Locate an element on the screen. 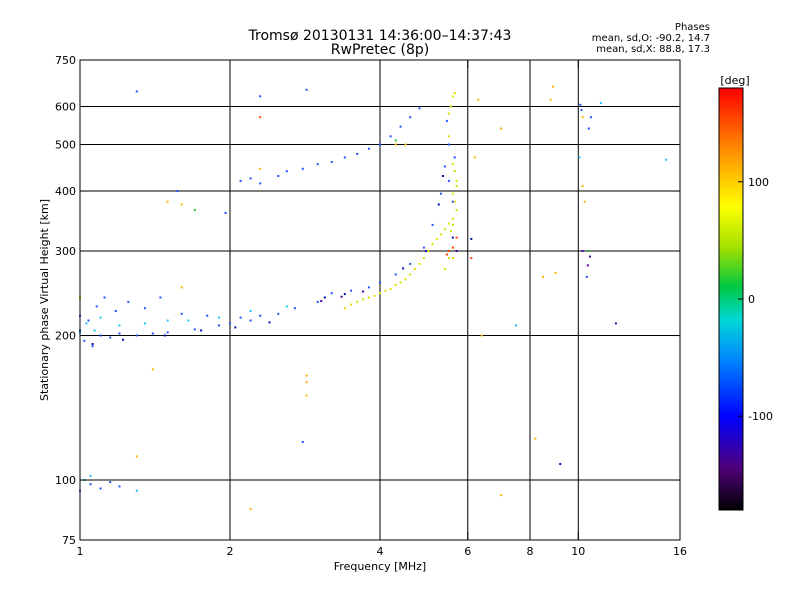 This screenshot has width=800, height=600. colorbar-label: [deg] is located at coordinates (734, 80).